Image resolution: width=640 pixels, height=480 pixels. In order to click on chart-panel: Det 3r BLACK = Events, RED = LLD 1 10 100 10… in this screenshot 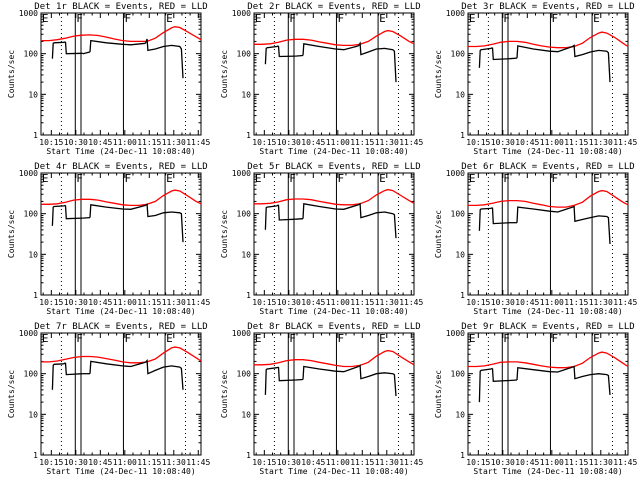, I will do `click(535, 79)`.